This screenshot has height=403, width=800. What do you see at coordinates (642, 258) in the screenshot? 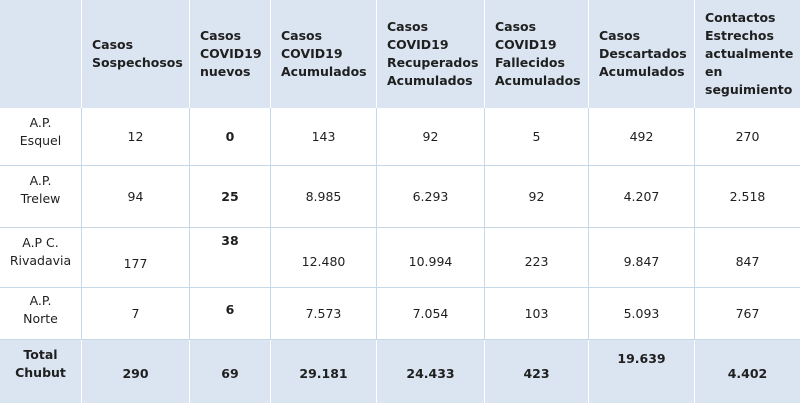
I see `cell-descartados: 9.847` at bounding box center [642, 258].